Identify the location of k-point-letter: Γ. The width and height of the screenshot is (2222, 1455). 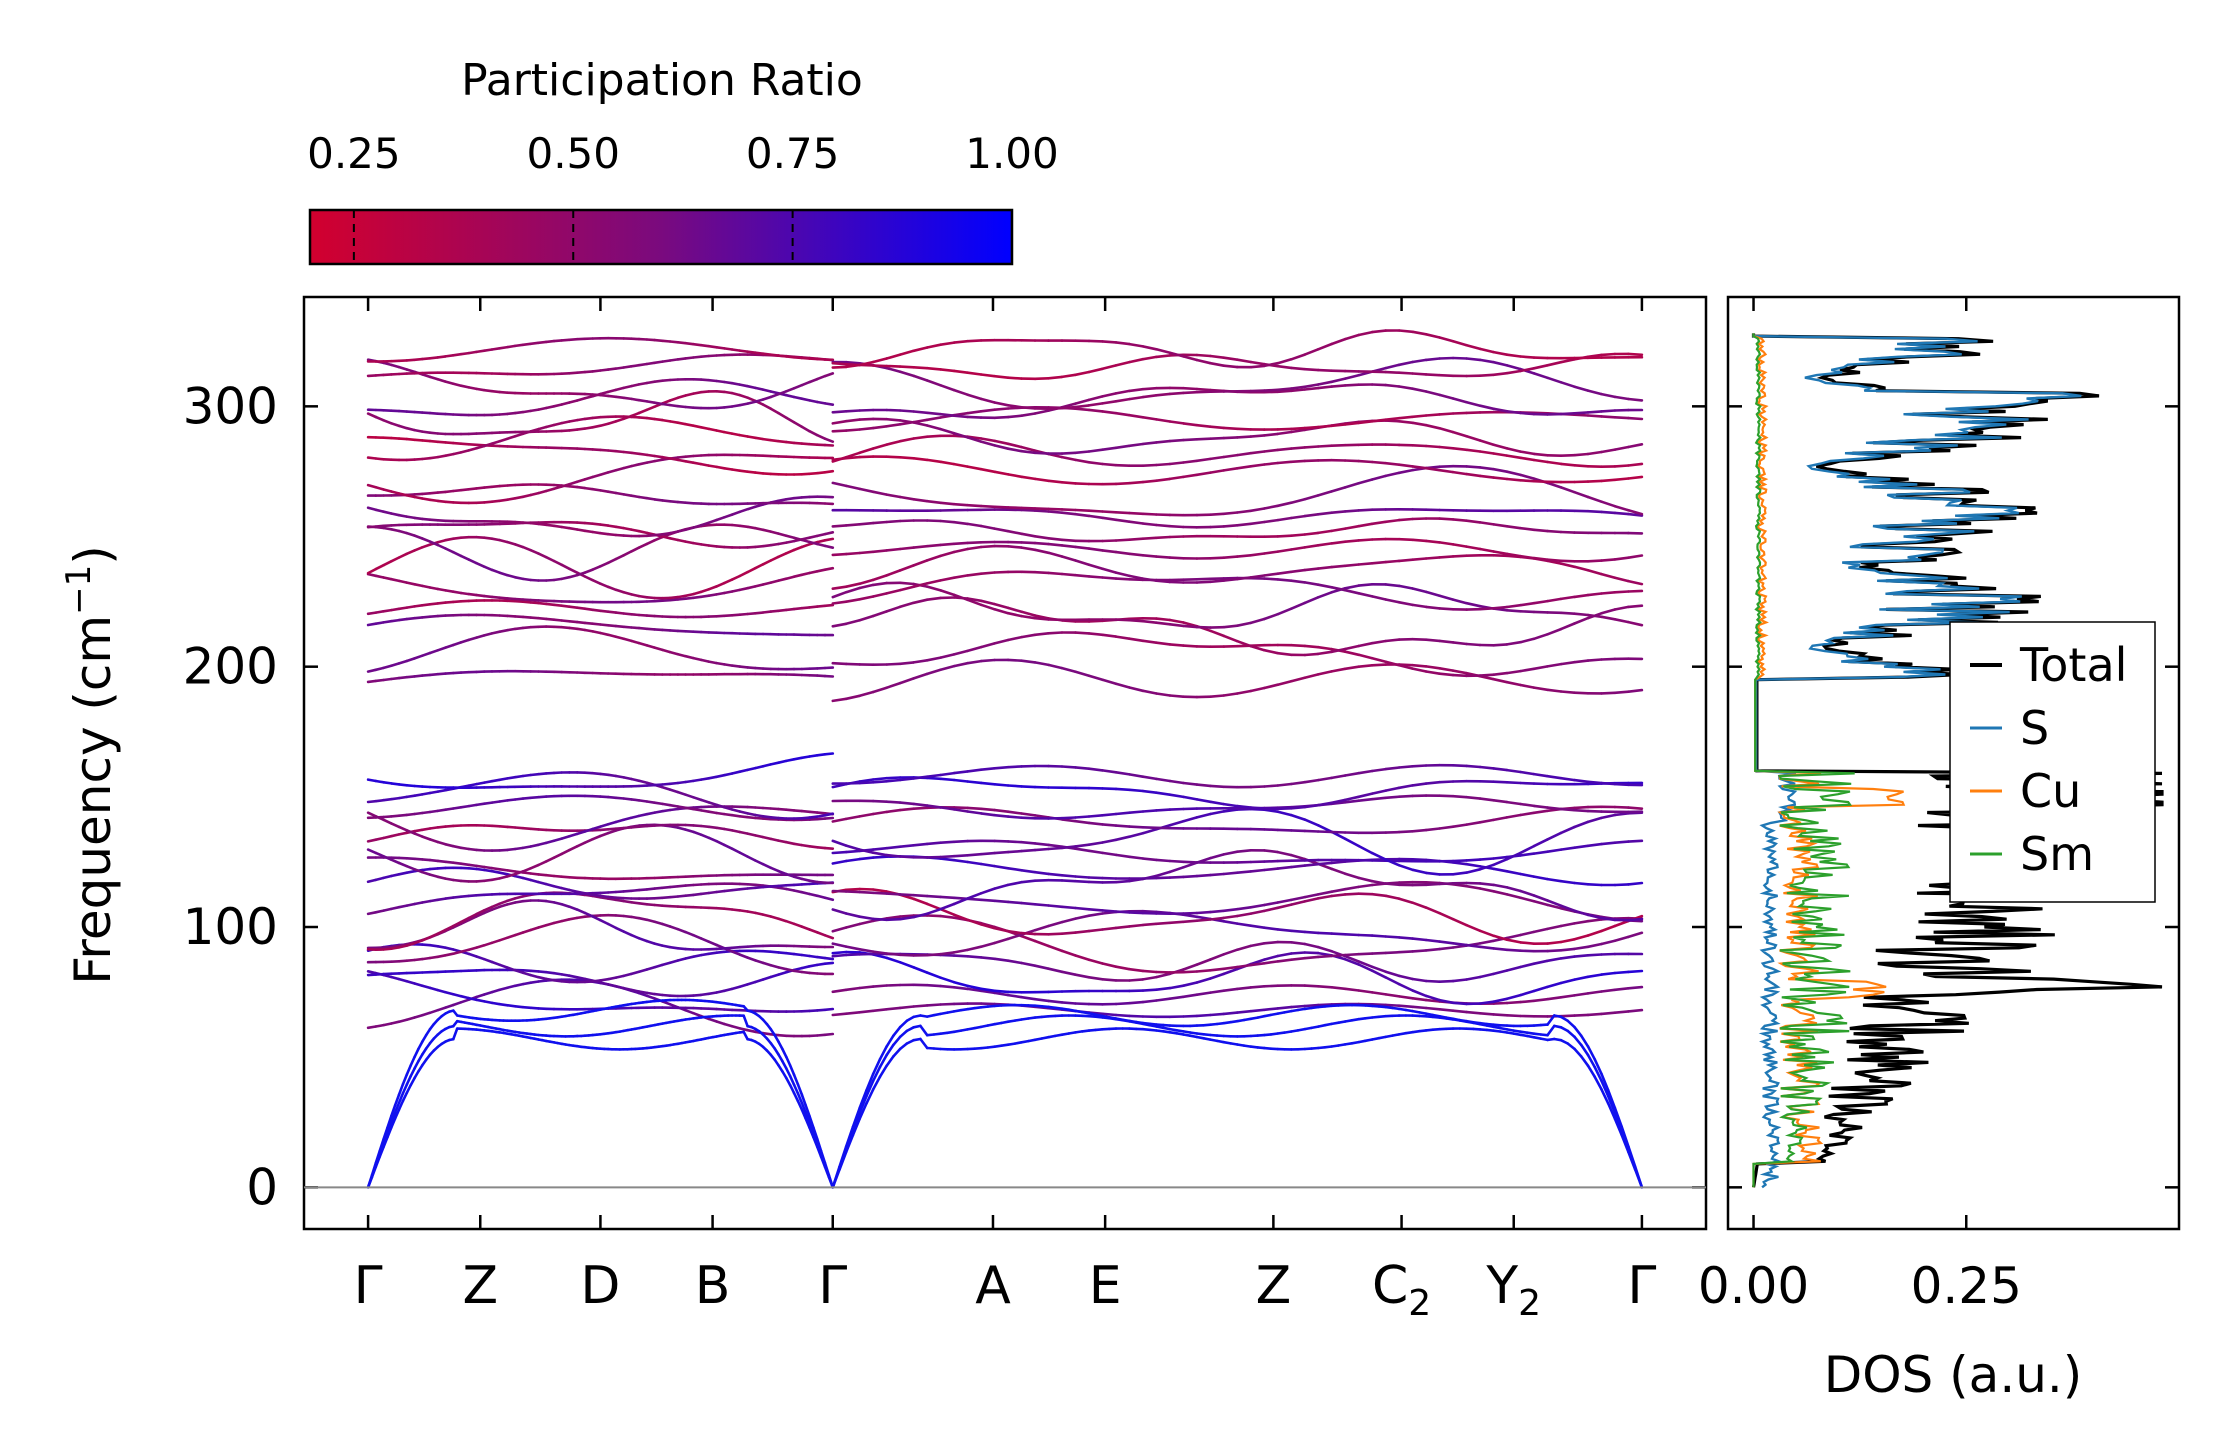
(832, 1286).